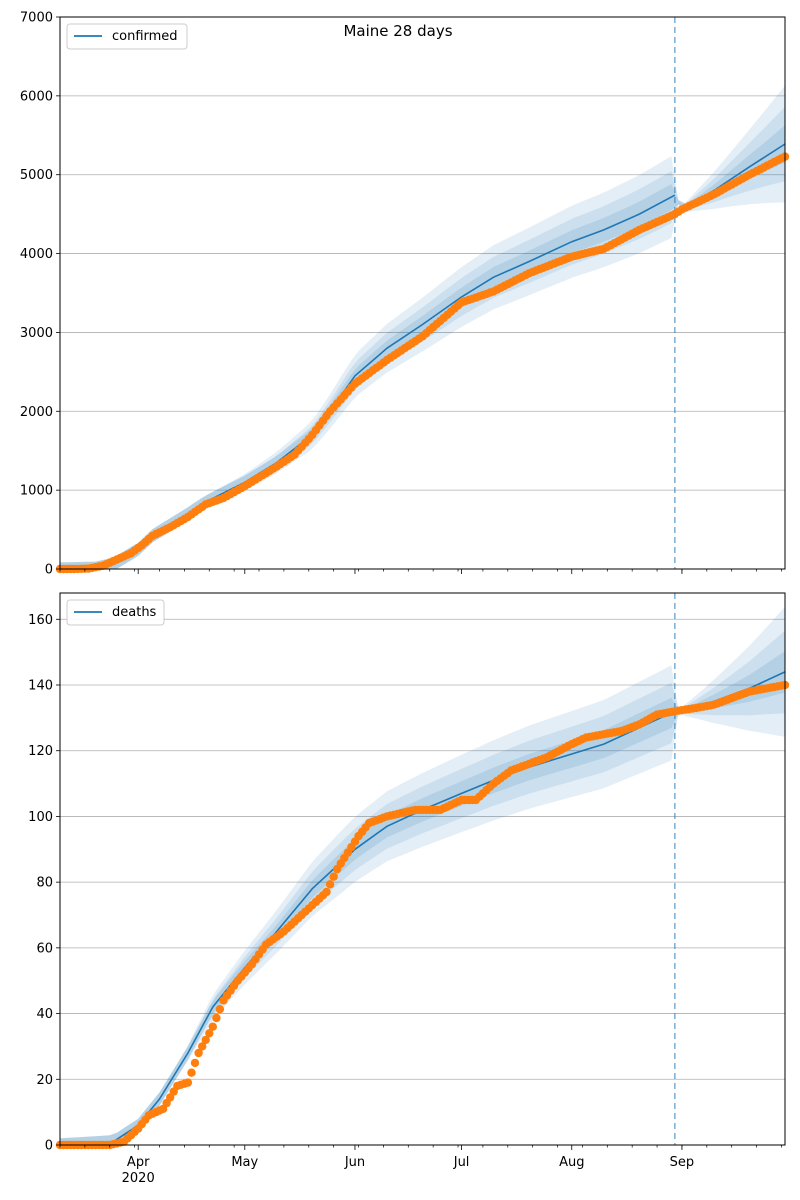 The height and width of the screenshot is (1200, 800). Describe the element at coordinates (44, 948) in the screenshot. I see `y-tick-label: 60` at that location.